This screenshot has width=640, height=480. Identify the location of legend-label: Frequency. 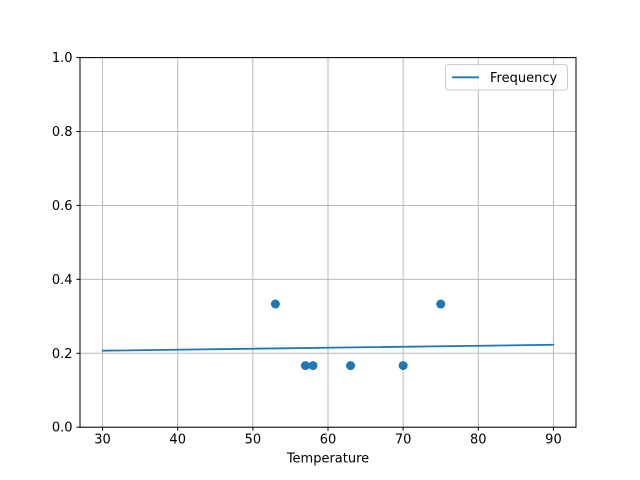
(523, 78).